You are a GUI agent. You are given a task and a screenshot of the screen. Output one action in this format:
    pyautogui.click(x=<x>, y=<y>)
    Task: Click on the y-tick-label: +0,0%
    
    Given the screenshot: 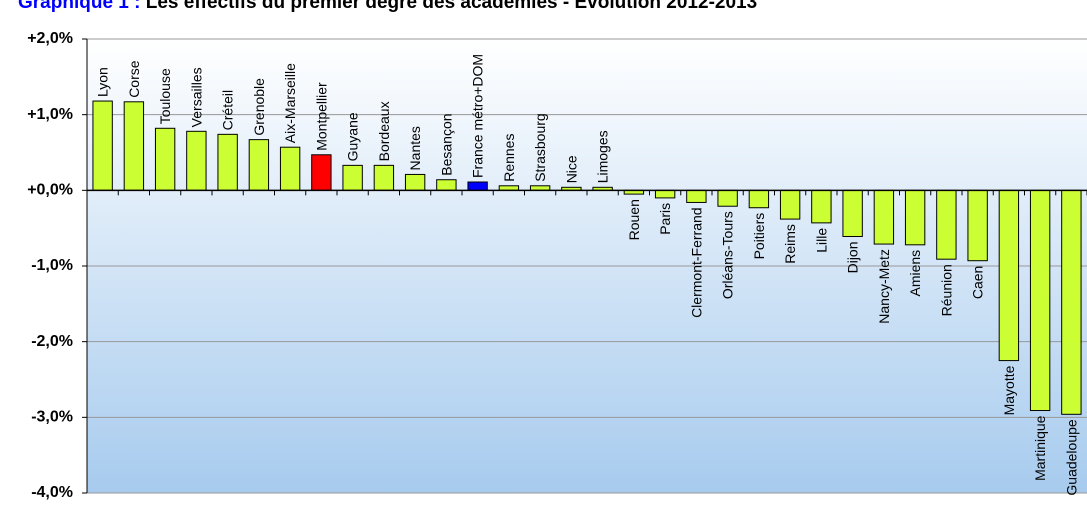 What is the action you would take?
    pyautogui.click(x=50, y=190)
    